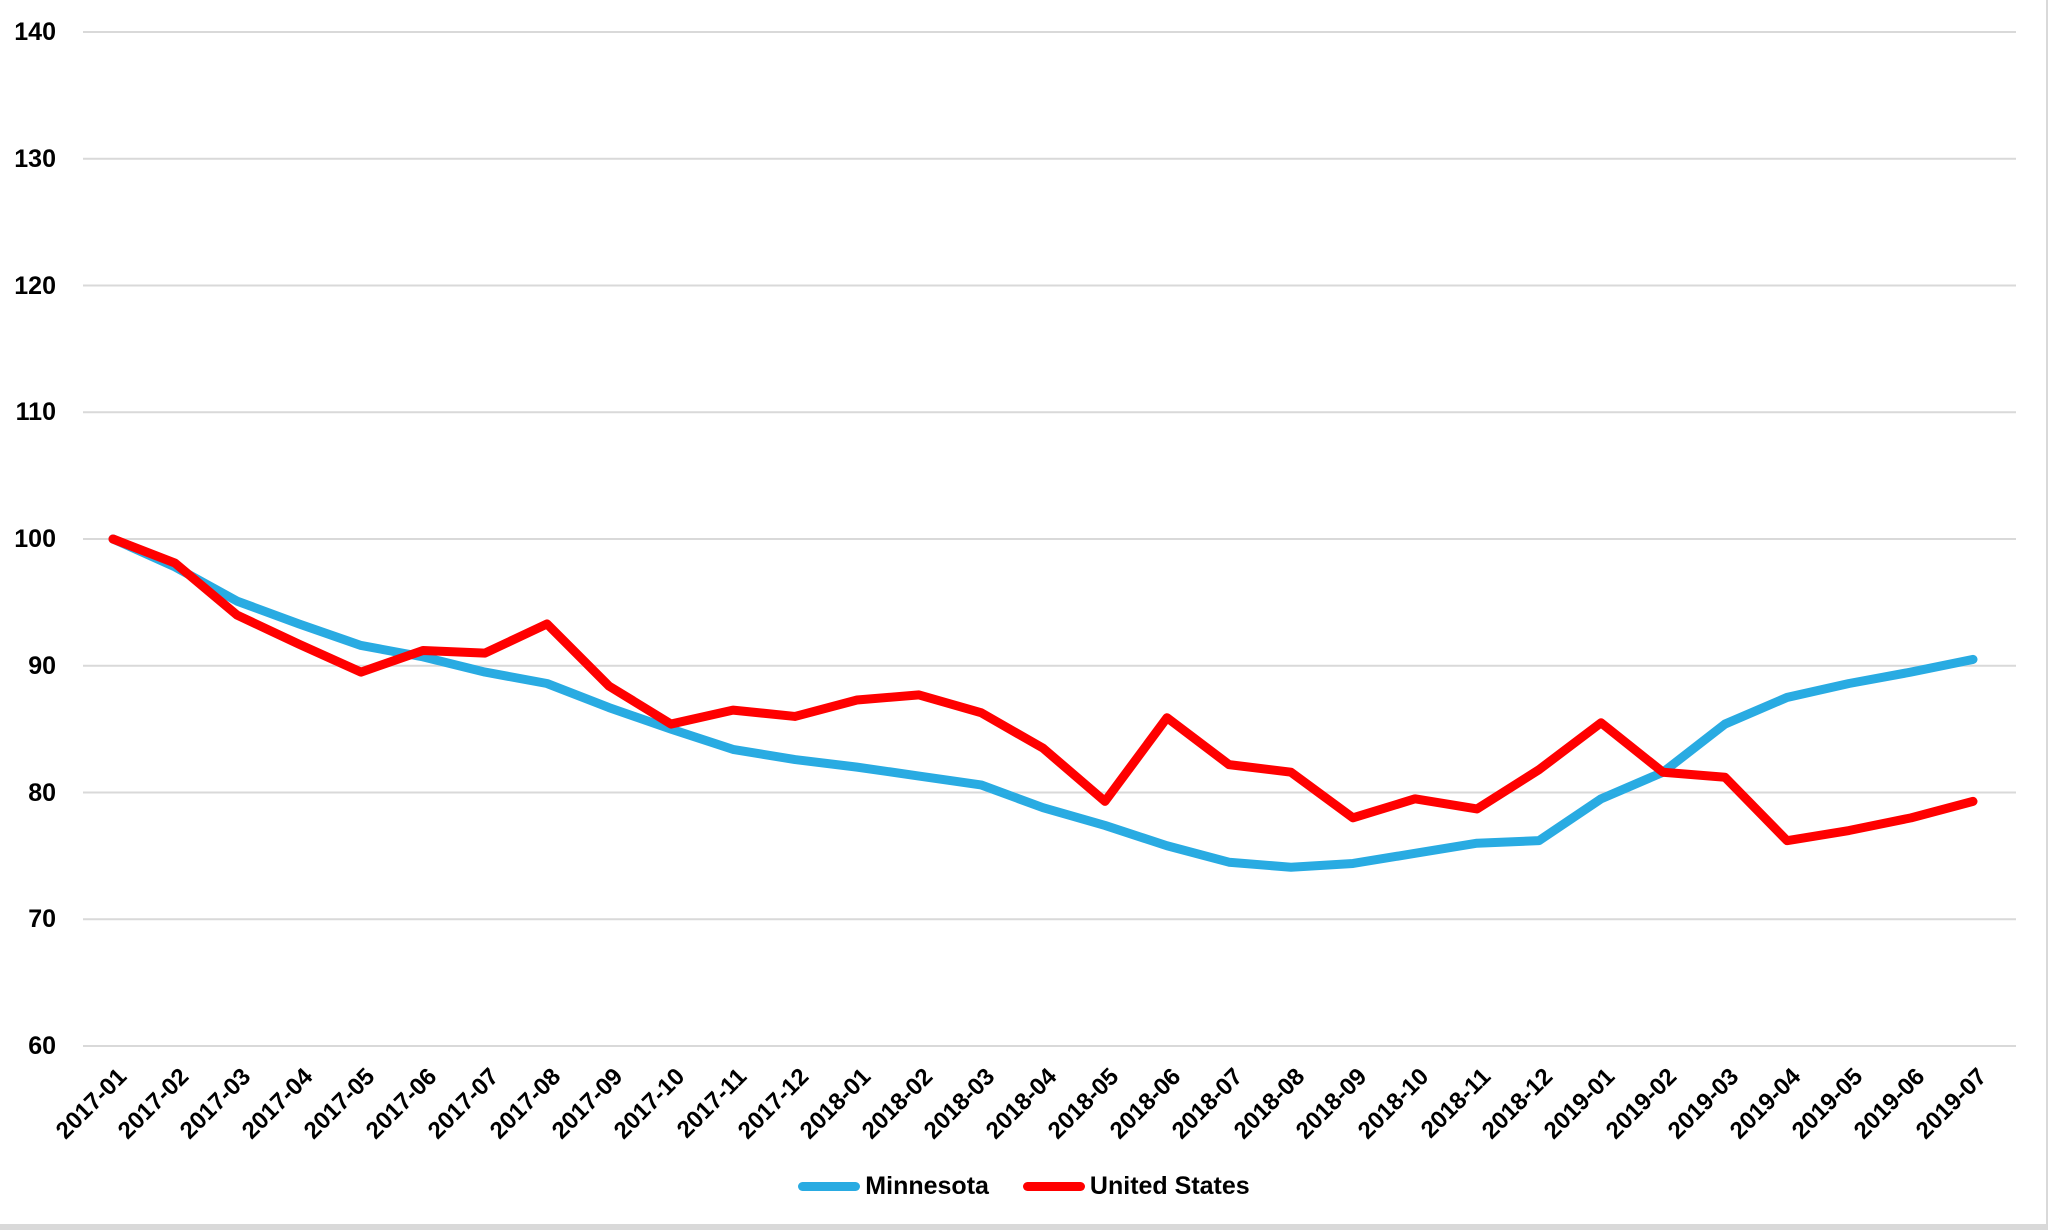 This screenshot has height=1230, width=2048. I want to click on legend-label-united-states: United States, so click(1169, 1186).